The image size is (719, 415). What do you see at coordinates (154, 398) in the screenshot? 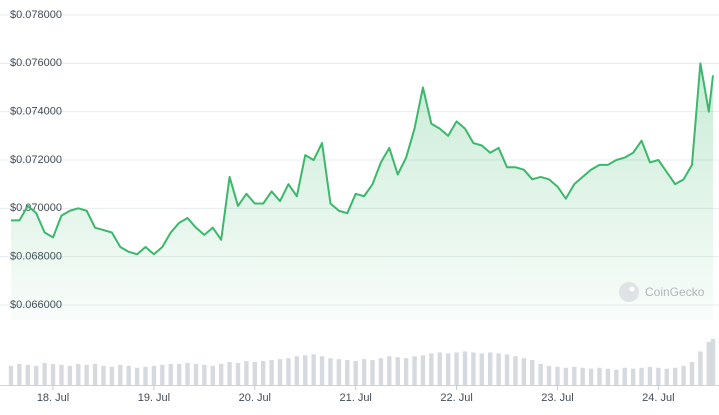
I see `x-tick-label: 19. Jul` at bounding box center [154, 398].